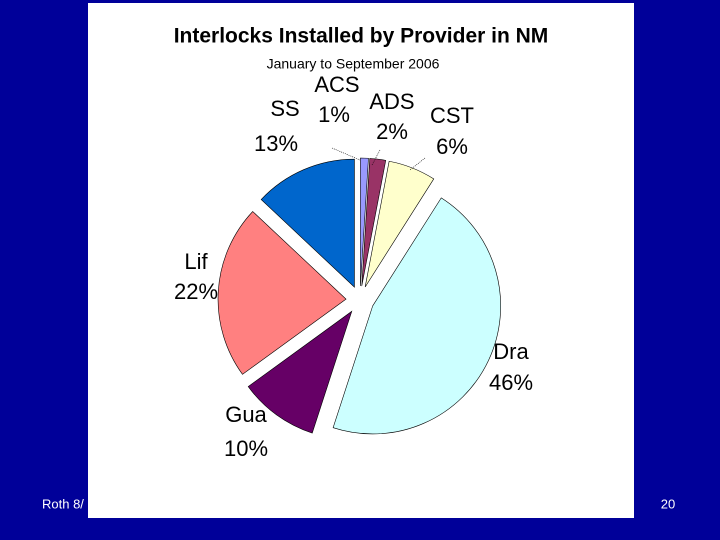 This screenshot has width=720, height=540. I want to click on slice-label: Gua, so click(246, 414).